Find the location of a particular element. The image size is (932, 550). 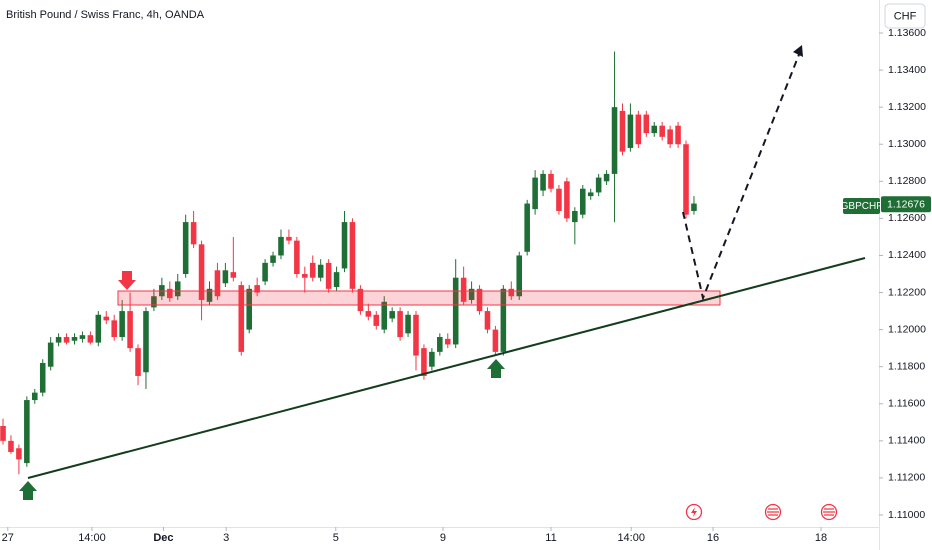

y-tick-label: 1.11800 is located at coordinates (906, 366).